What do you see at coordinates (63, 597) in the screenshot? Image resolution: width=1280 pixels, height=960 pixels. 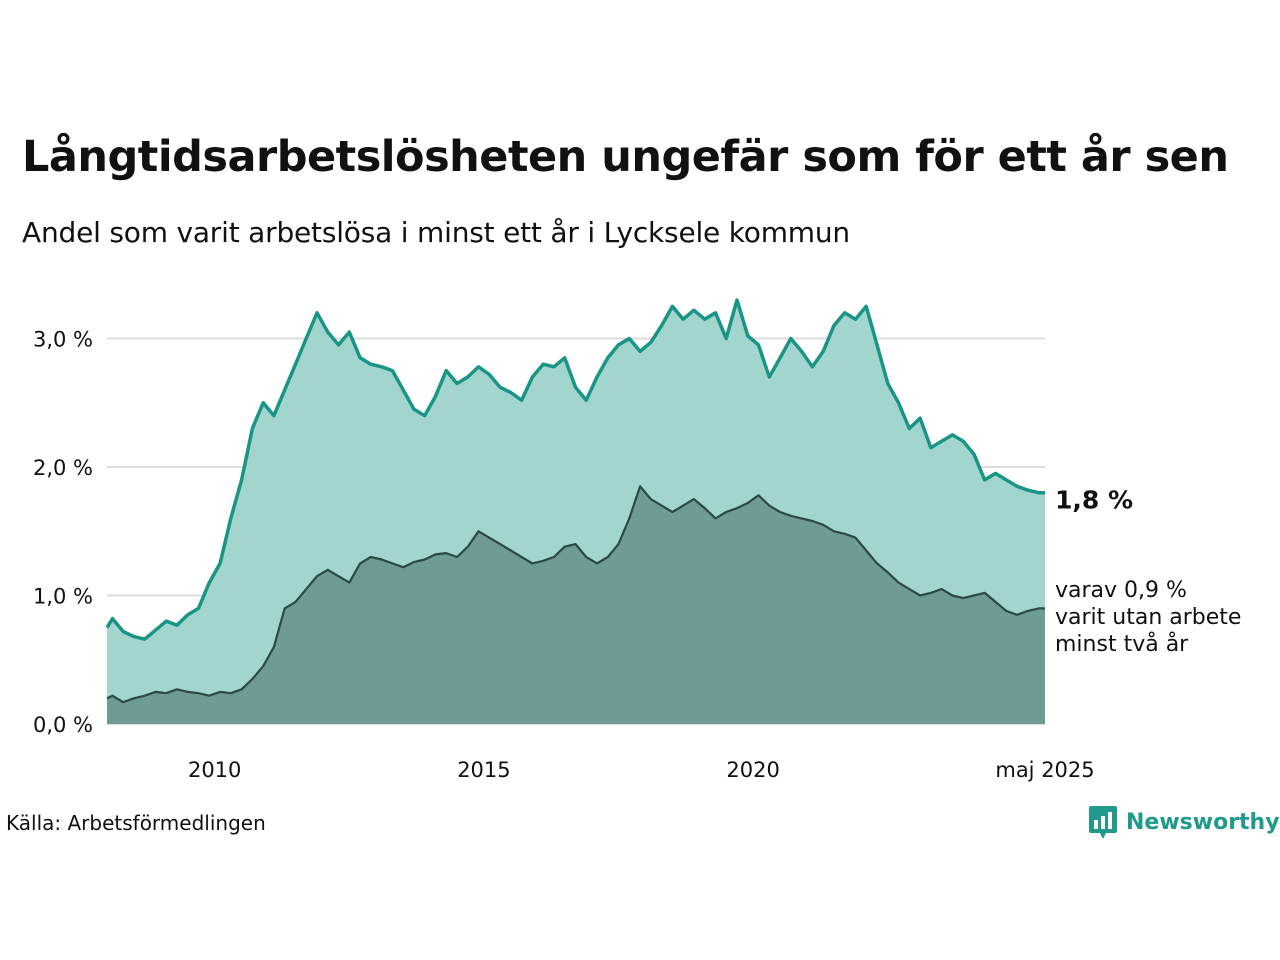 I see `y-tick-label: 1,0 %` at bounding box center [63, 597].